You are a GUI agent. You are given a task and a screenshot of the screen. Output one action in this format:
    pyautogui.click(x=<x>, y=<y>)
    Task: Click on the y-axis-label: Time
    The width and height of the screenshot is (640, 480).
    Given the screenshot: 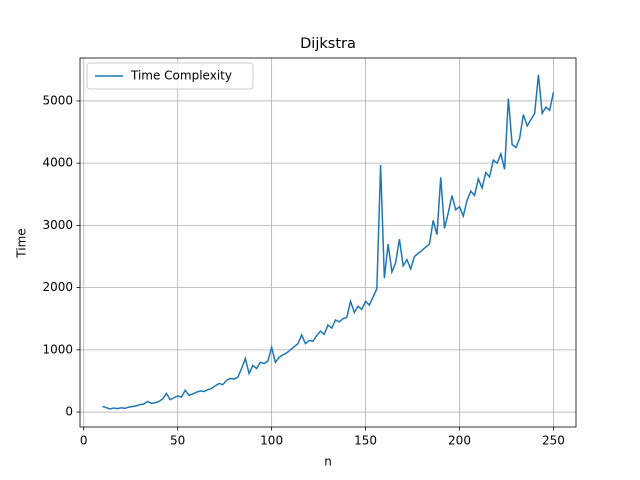 What is the action you would take?
    pyautogui.click(x=22, y=243)
    